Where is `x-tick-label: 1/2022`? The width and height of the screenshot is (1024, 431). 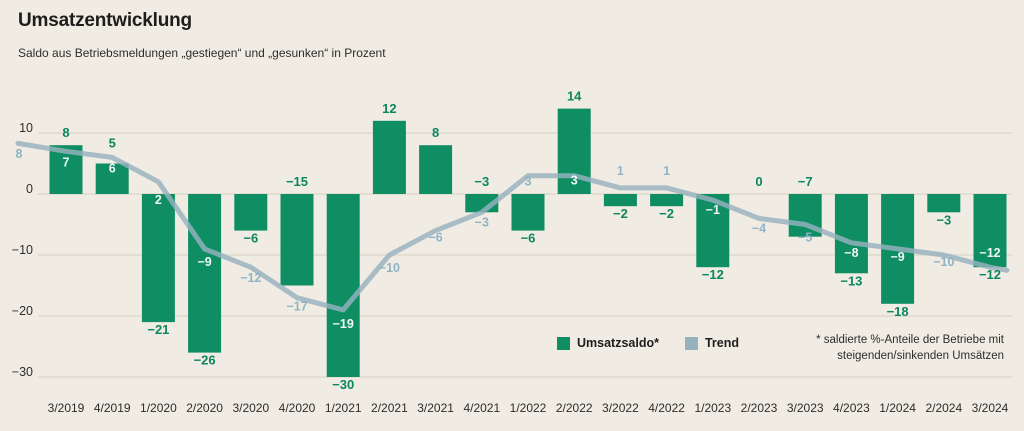
x-tick-label: 1/2022 is located at coordinates (528, 408).